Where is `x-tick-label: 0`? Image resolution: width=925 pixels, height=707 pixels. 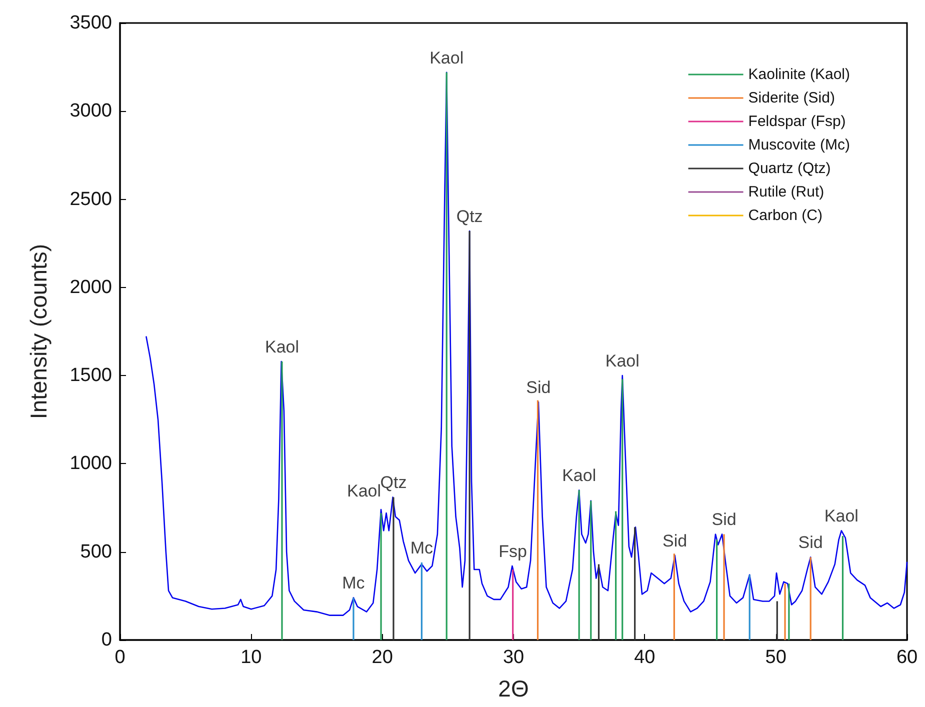 x-tick-label: 0 is located at coordinates (120, 657).